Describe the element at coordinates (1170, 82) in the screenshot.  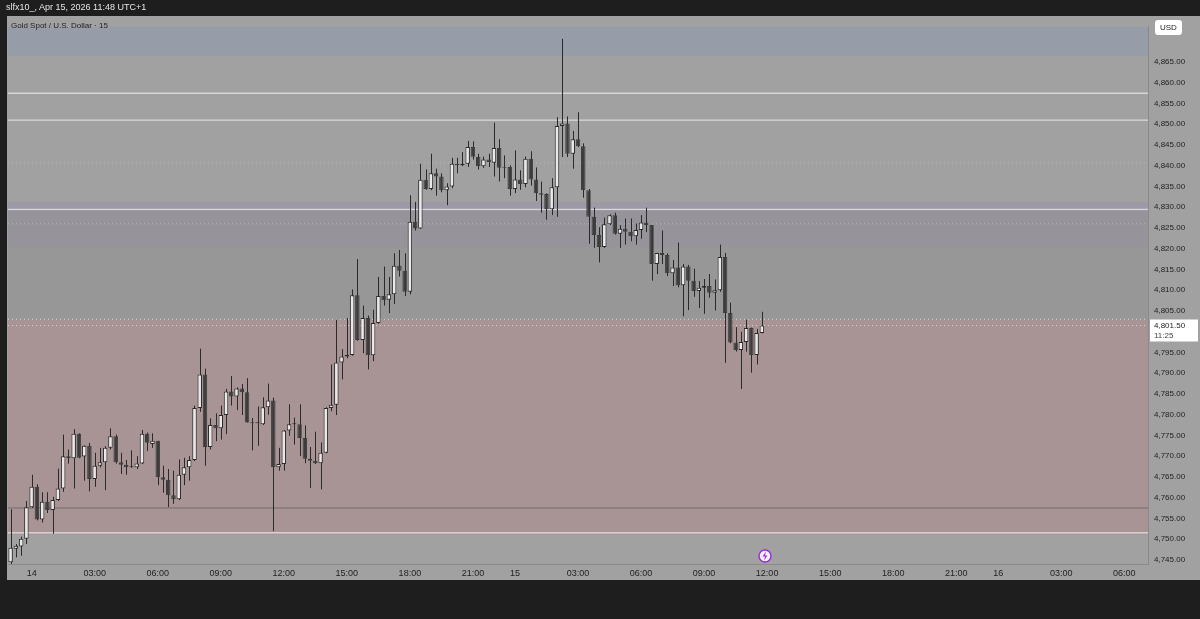
I see `y-tick-label: 4,860.00` at that location.